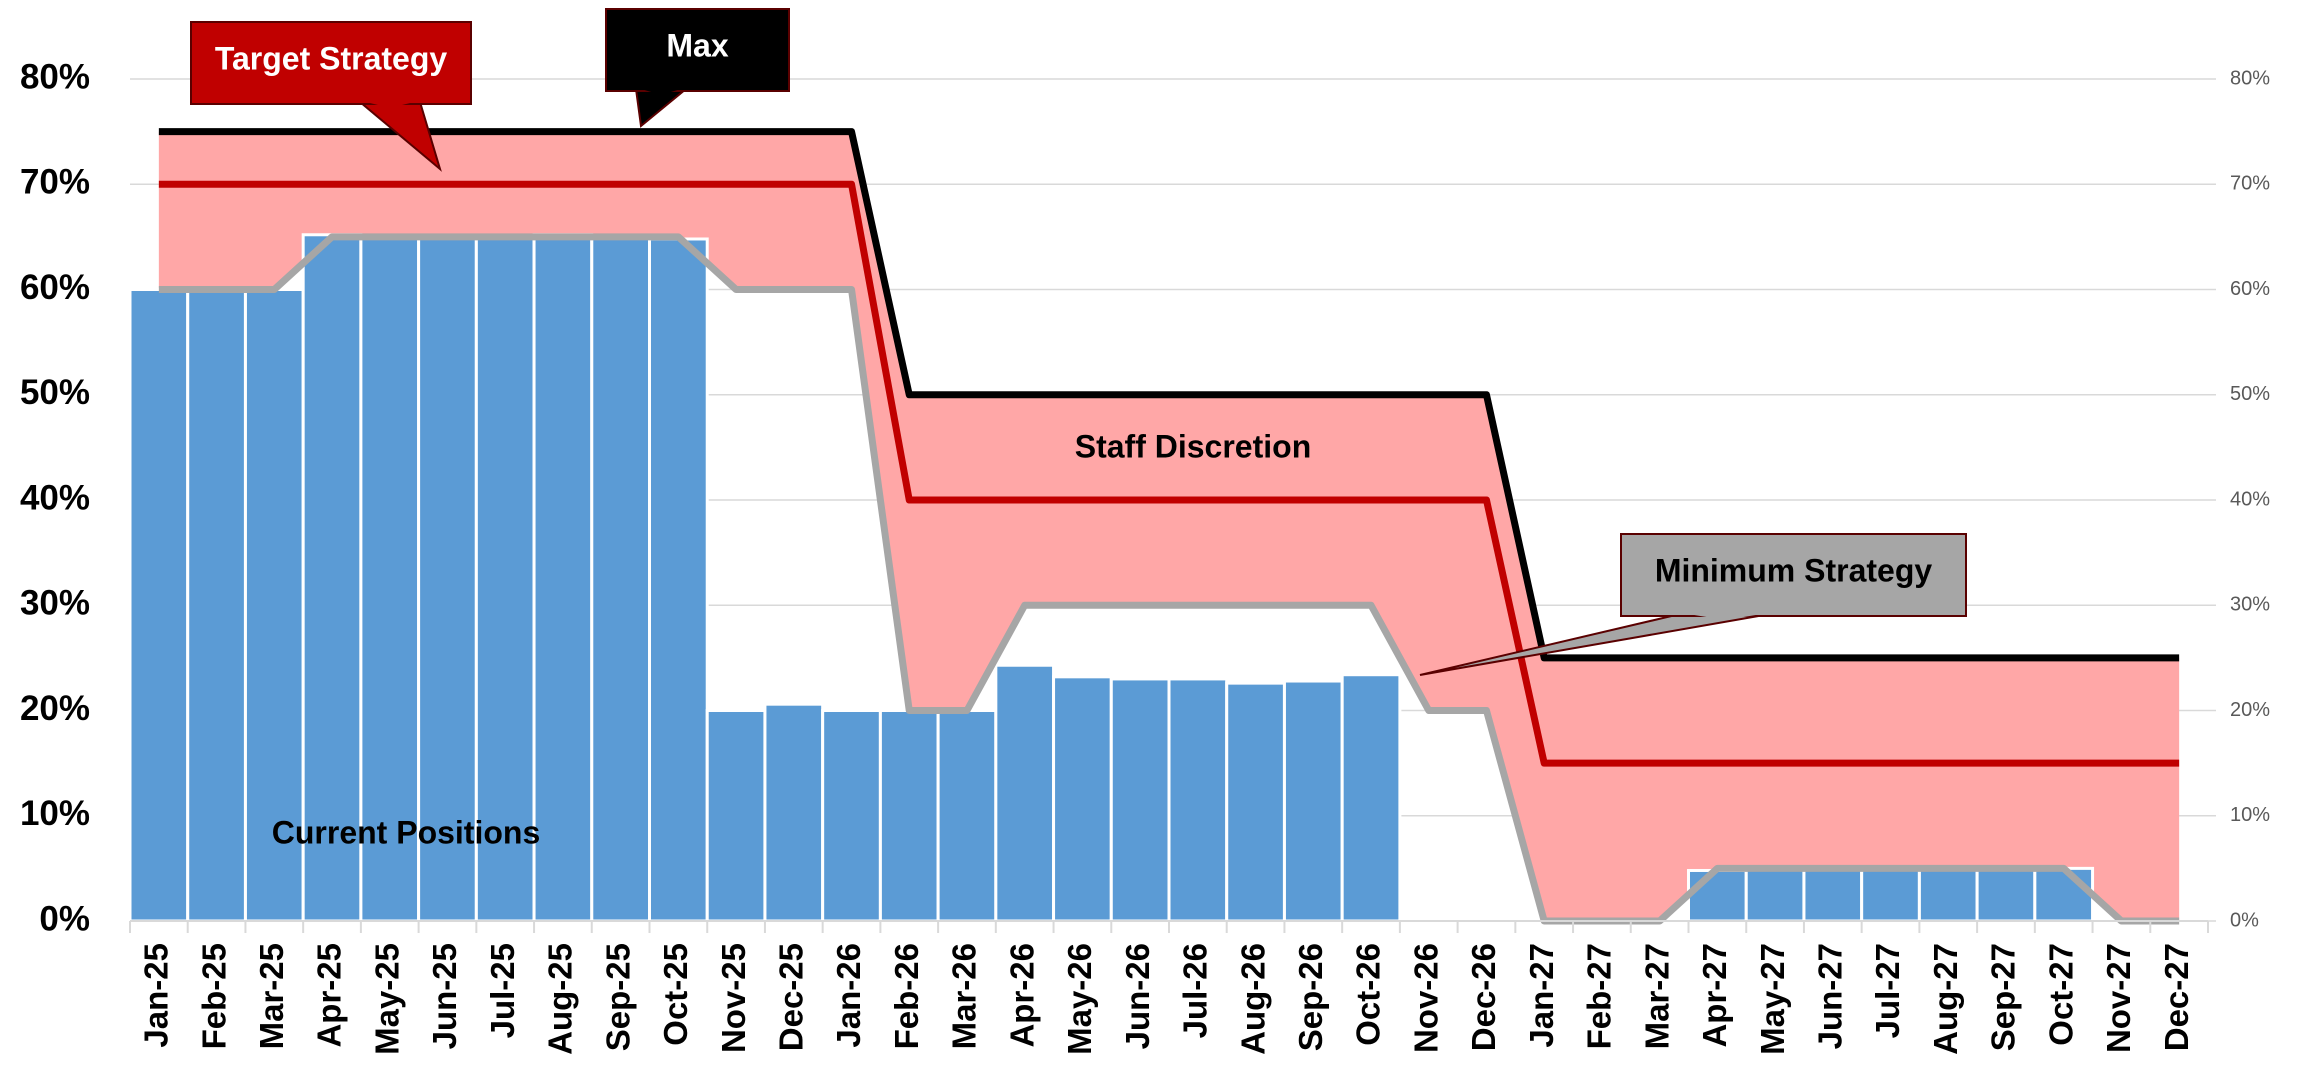 The width and height of the screenshot is (2300, 1083). What do you see at coordinates (1887, 990) in the screenshot?
I see `x-tick-label: Jul-27` at bounding box center [1887, 990].